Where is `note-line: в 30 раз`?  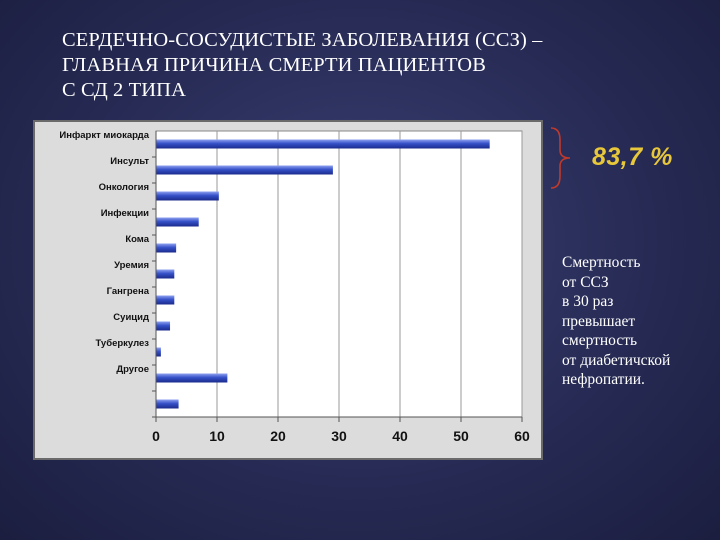
note-line: в 30 раз is located at coordinates (588, 301).